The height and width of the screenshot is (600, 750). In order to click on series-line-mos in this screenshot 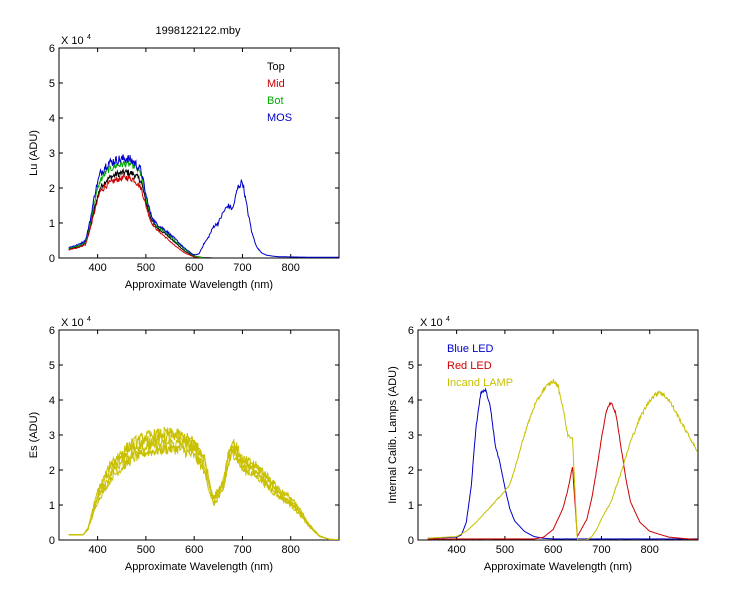, I will do `click(203, 206)`.